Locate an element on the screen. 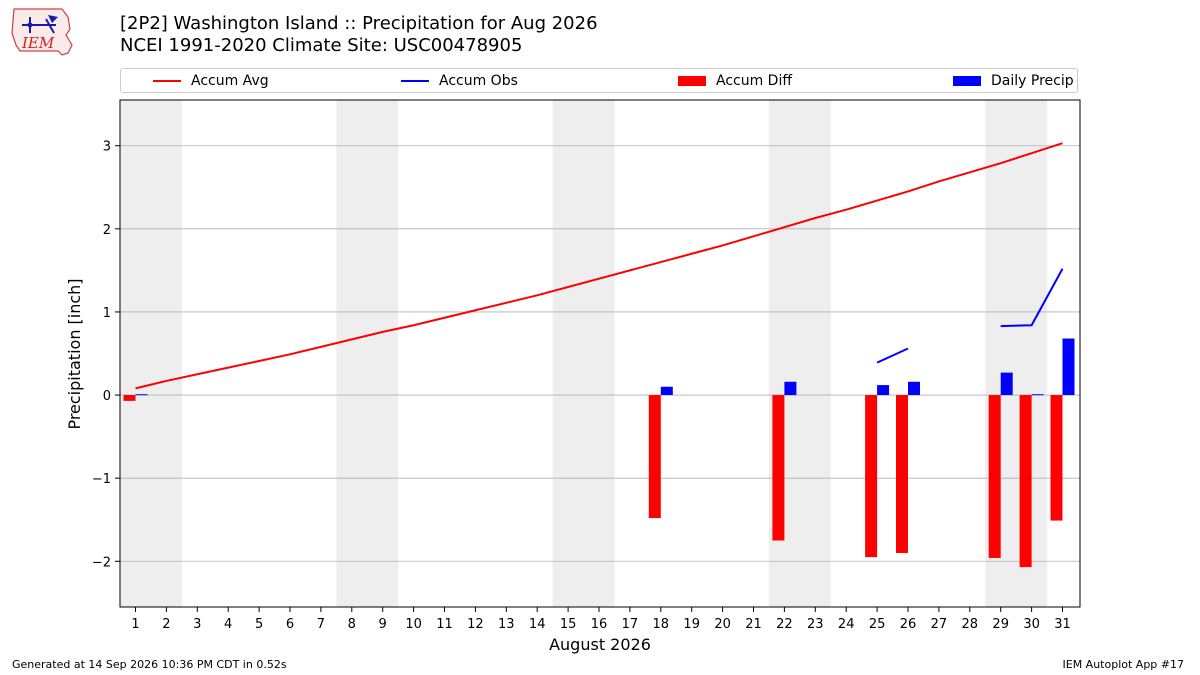 This screenshot has width=1200, height=675. x-tick-label-31: 31 is located at coordinates (1062, 624).